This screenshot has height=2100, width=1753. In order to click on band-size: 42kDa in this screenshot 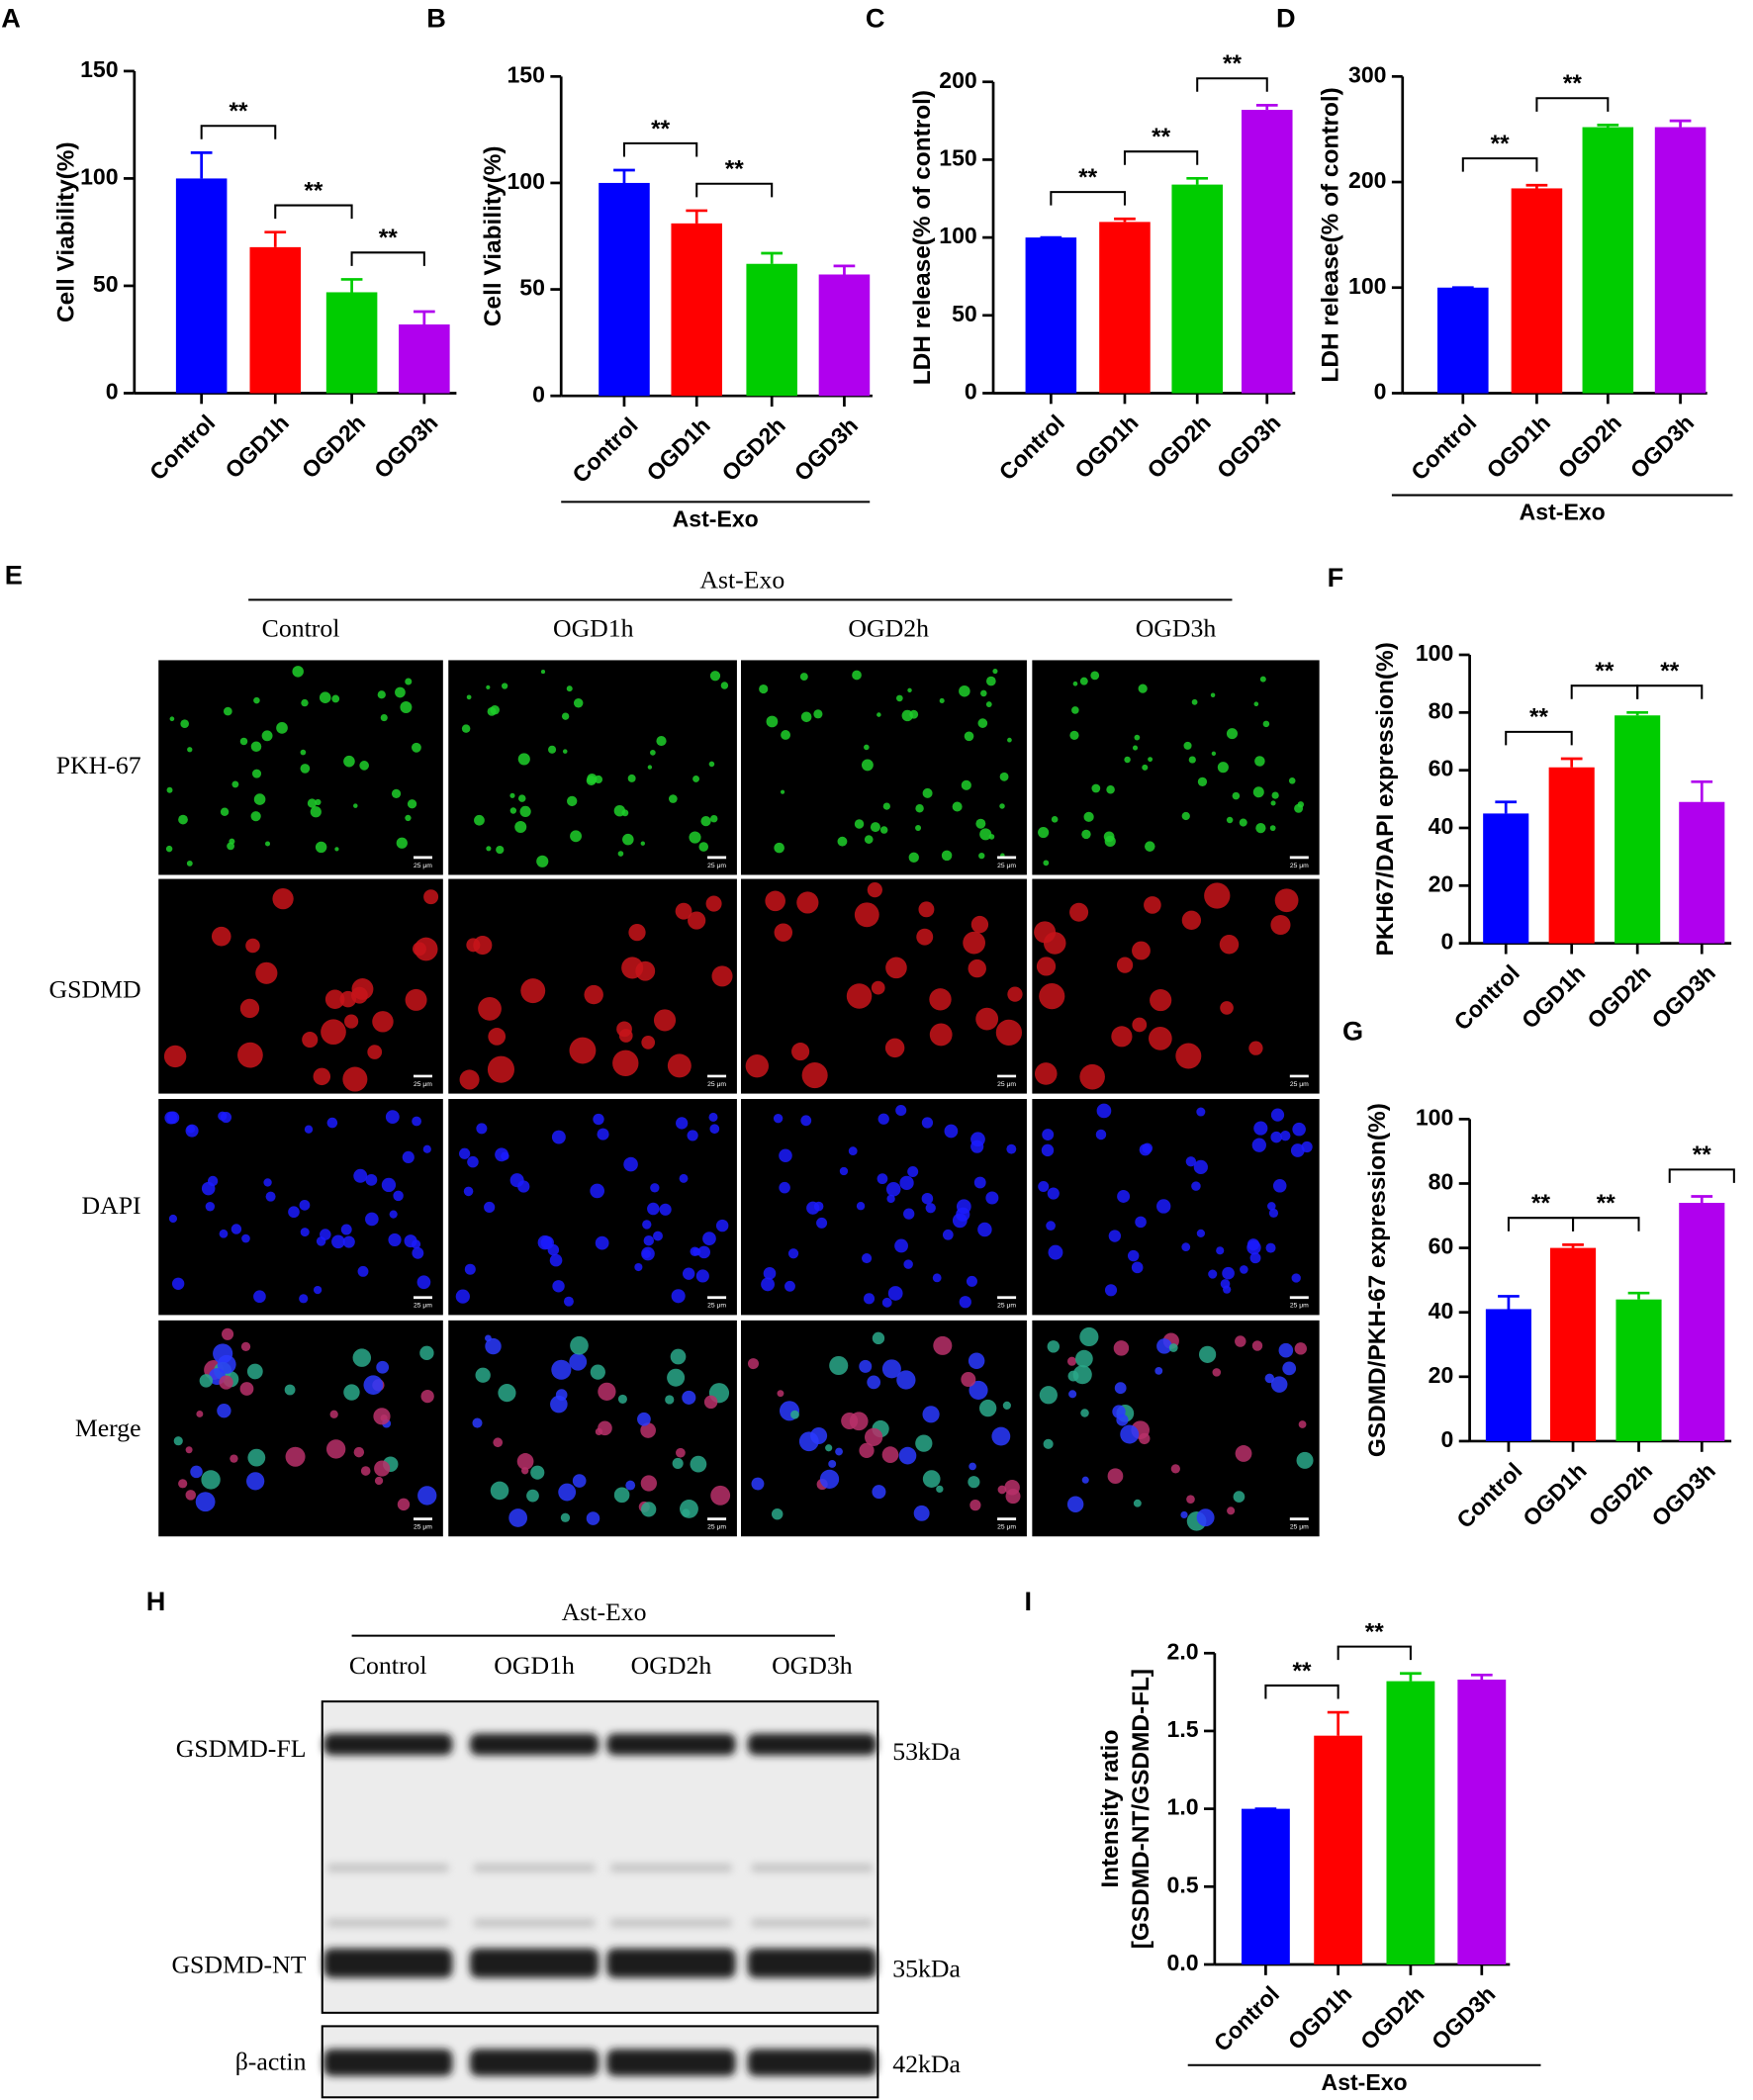, I will do `click(926, 2064)`.